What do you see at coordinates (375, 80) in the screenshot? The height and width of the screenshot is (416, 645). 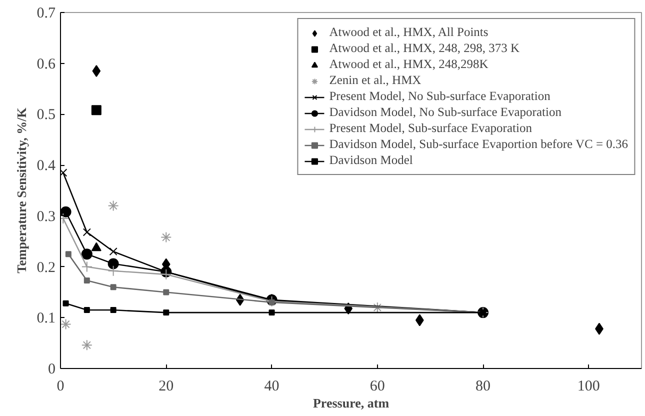 I see `legend-label: Zenin et al., HMX` at bounding box center [375, 80].